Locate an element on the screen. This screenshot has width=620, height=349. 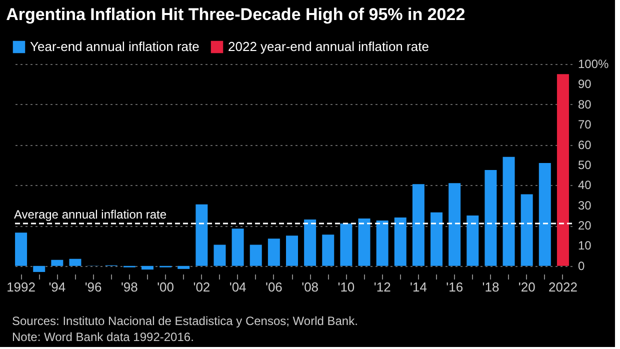
y-tick-label: 80 is located at coordinates (585, 104).